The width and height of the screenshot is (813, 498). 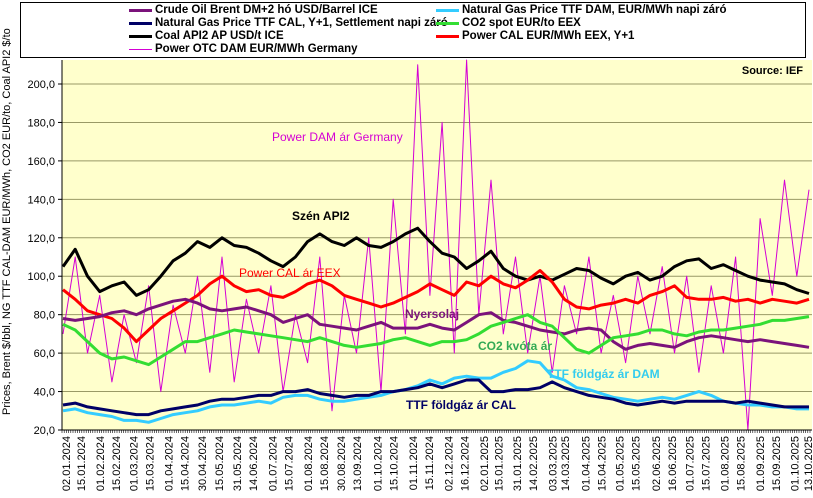 What do you see at coordinates (41, 123) in the screenshot?
I see `y-tick-label: 180,0` at bounding box center [41, 123].